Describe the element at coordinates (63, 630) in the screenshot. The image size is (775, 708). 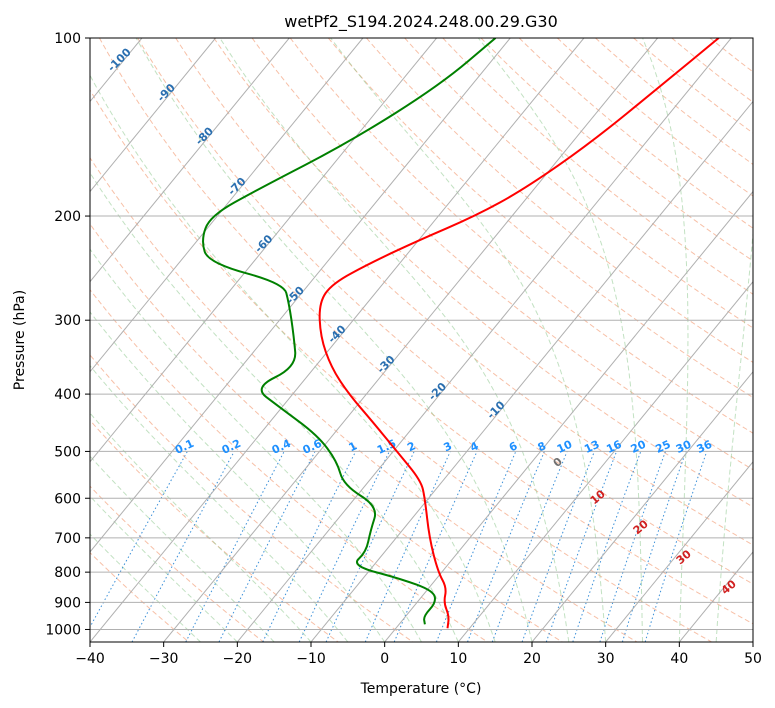
I see `y-tick-label: 1000` at that location.